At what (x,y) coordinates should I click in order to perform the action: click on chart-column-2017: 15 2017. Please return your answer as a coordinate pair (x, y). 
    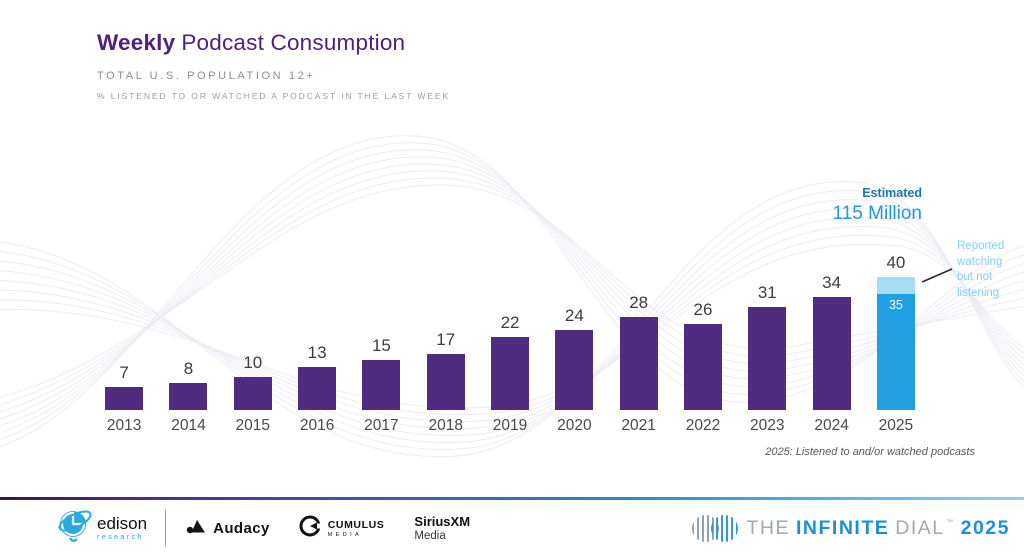
    Looking at the image, I should click on (381, 332).